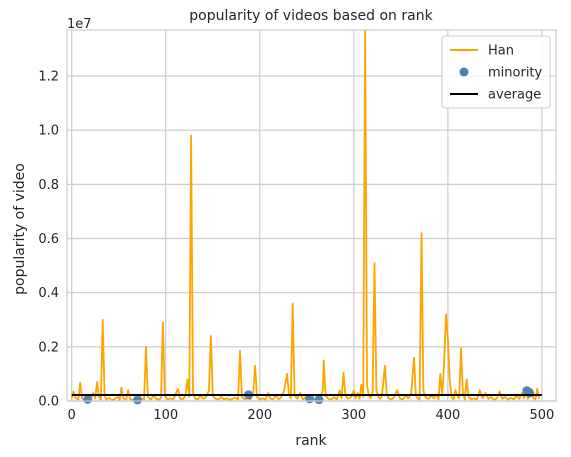  What do you see at coordinates (48, 77) in the screenshot?
I see `y-tick-label: 1.2` at bounding box center [48, 77].